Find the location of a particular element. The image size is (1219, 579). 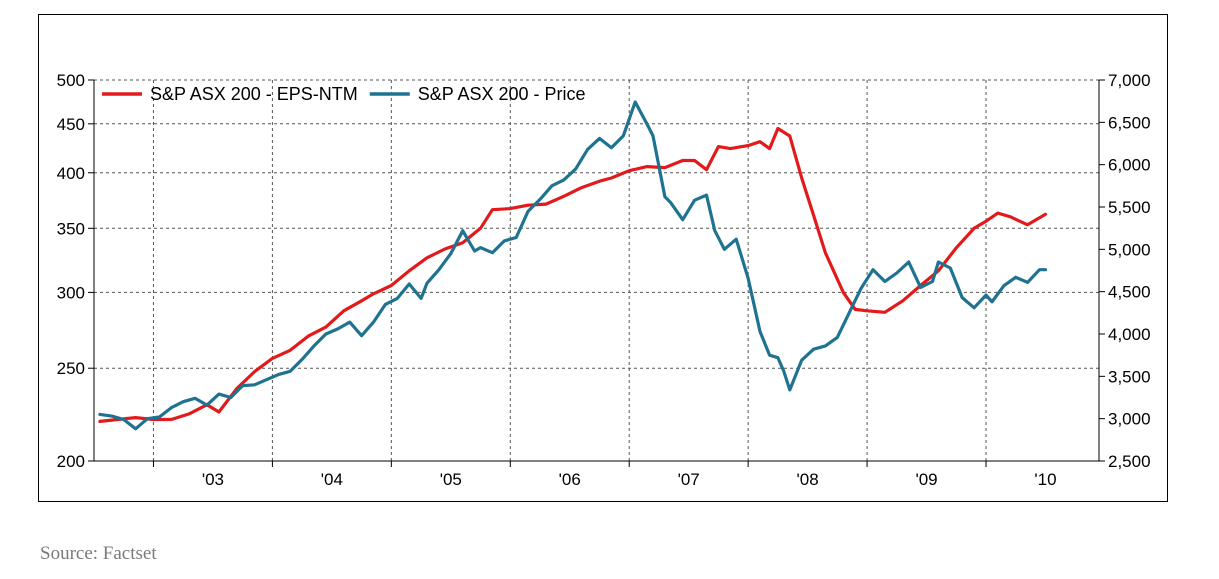

x-tick-label: '10 is located at coordinates (1045, 479).